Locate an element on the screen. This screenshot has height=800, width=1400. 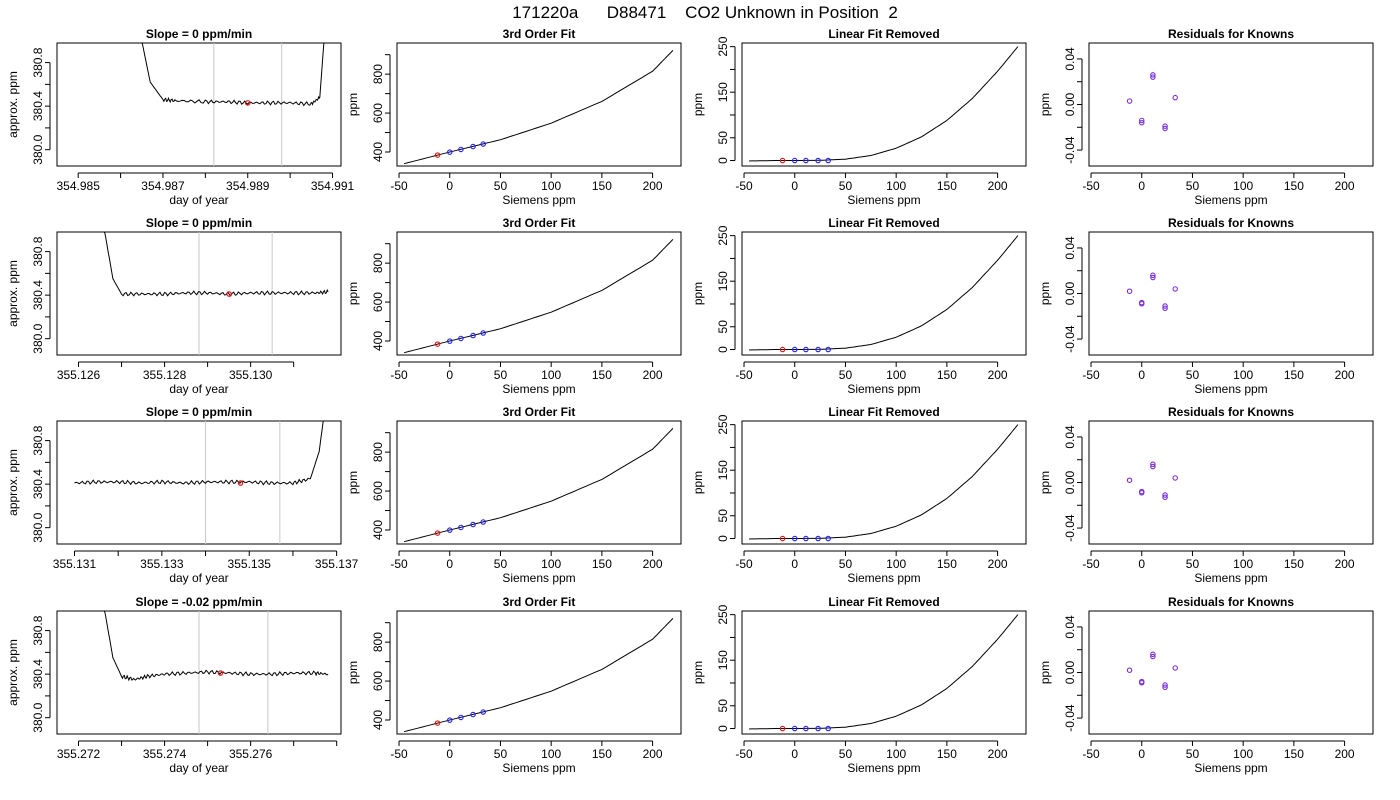
figure-title: 171220a D88471 CO2 Unknown in Position 2 is located at coordinates (705, 12).